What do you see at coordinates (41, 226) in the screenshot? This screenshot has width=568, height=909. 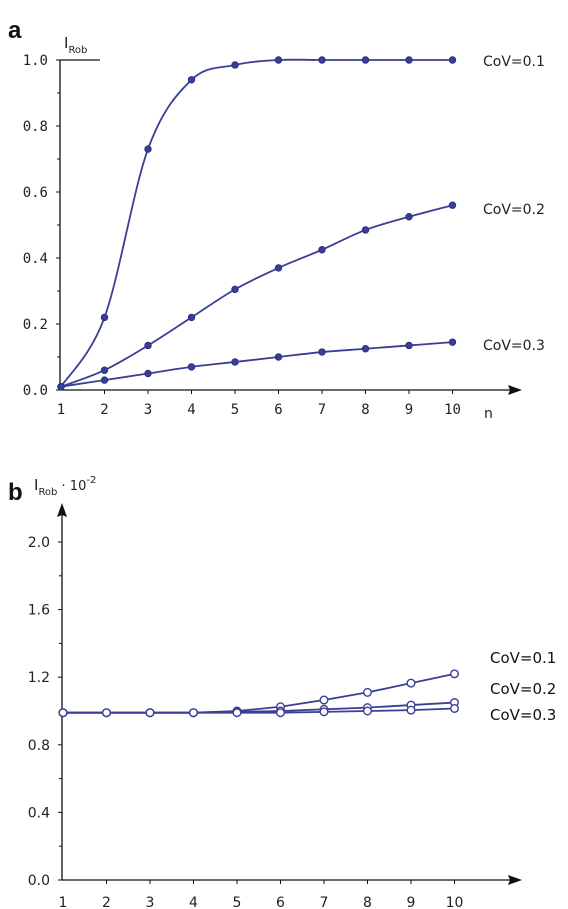 I see `y-ticks-a: 0.0 0.2 0.4 0.6 0.8 1.0` at bounding box center [41, 226].